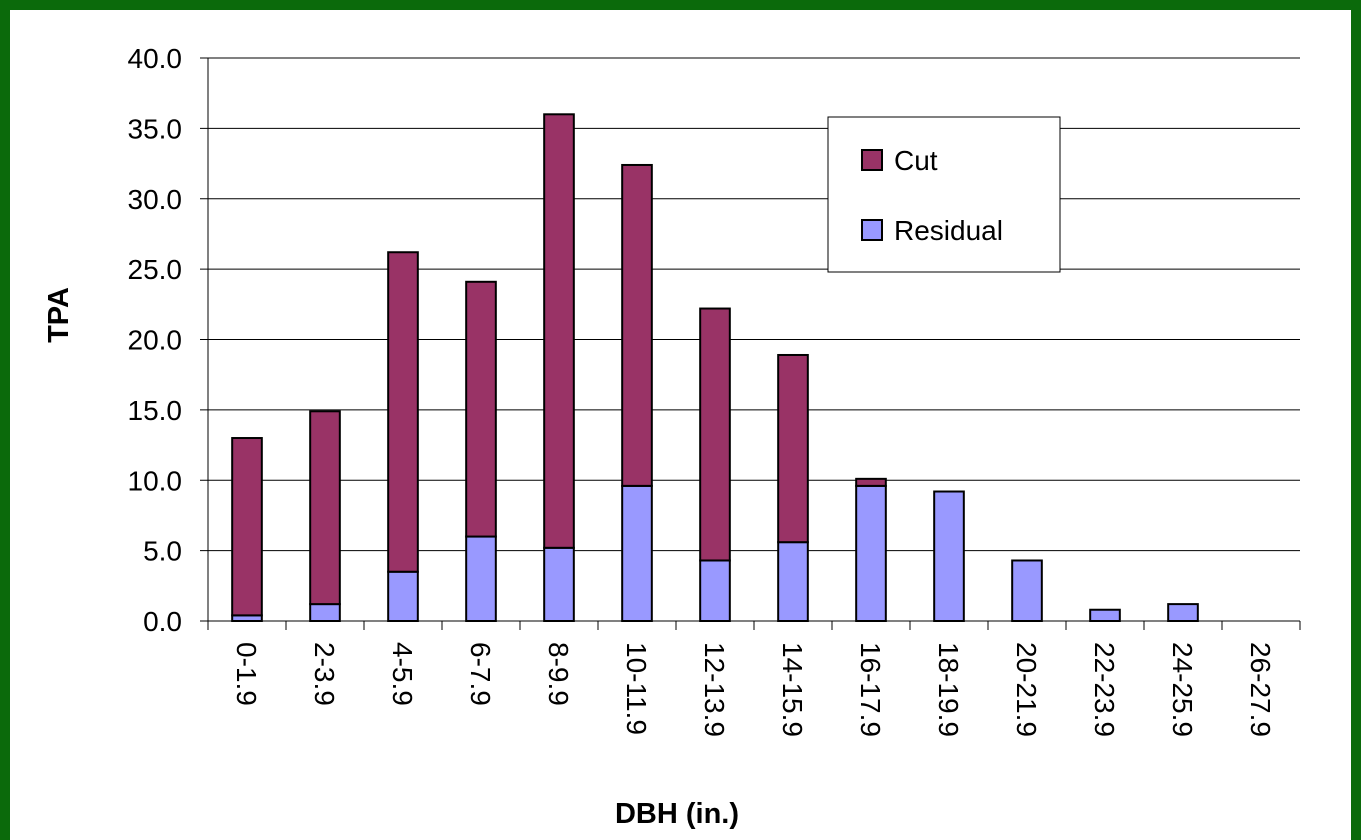  What do you see at coordinates (636, 688) in the screenshot?
I see `x-tick-label: 10-11.9` at bounding box center [636, 688].